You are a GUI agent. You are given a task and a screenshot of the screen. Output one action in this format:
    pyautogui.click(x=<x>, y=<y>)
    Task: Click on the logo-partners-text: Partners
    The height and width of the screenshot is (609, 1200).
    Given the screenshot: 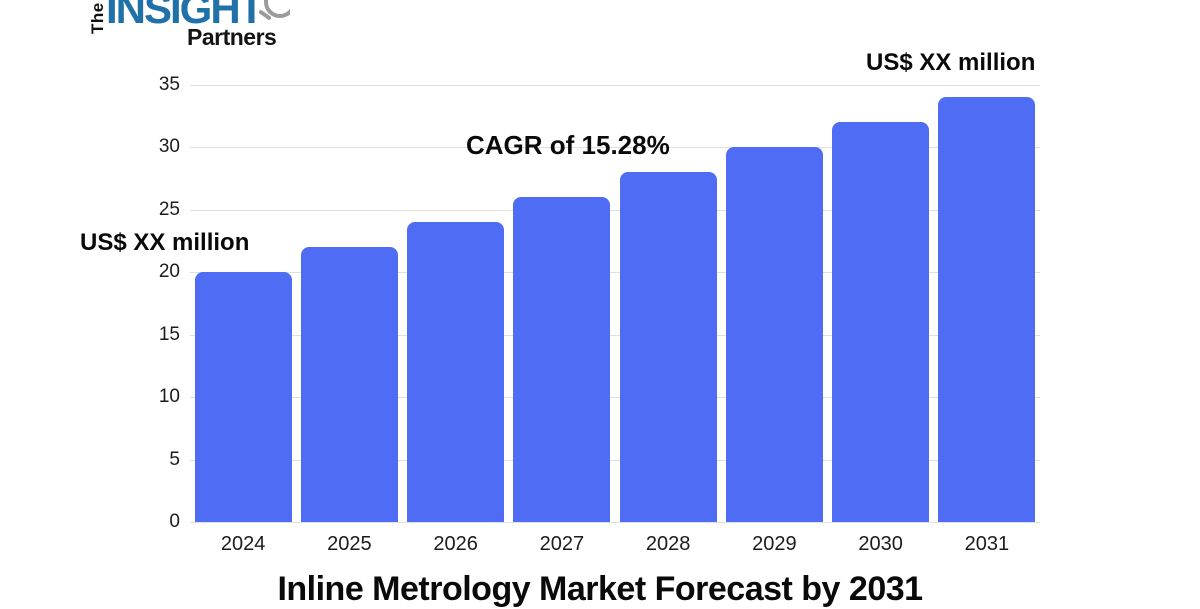 What is the action you would take?
    pyautogui.click(x=232, y=37)
    